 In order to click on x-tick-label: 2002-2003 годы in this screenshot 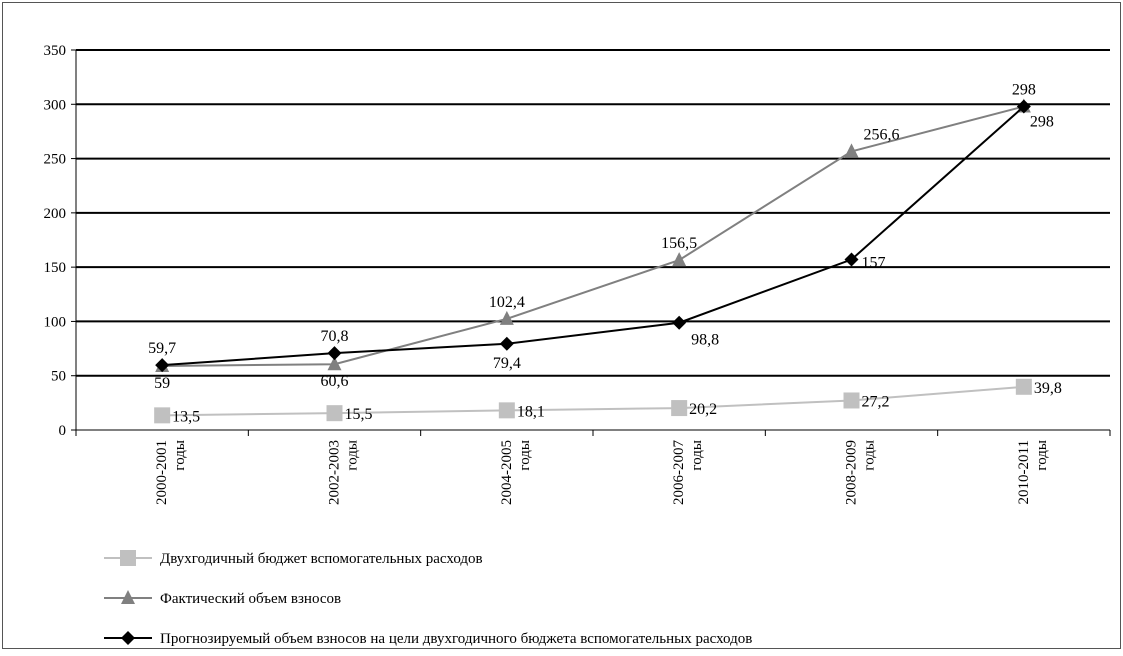, I will do `click(344, 472)`.